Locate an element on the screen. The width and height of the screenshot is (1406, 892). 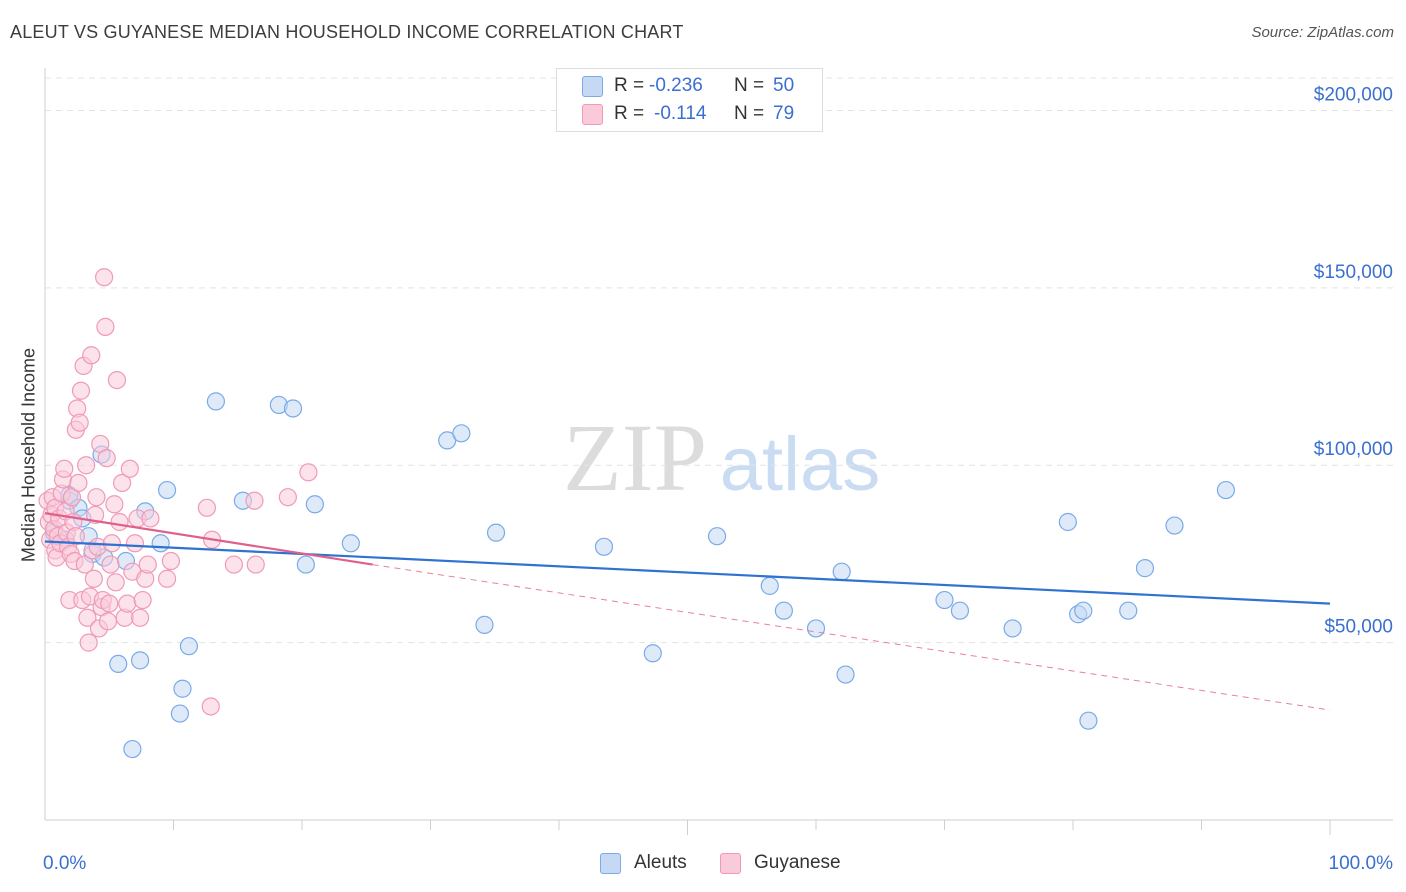
y-tick-label: $100,000 is located at coordinates (1353, 449).